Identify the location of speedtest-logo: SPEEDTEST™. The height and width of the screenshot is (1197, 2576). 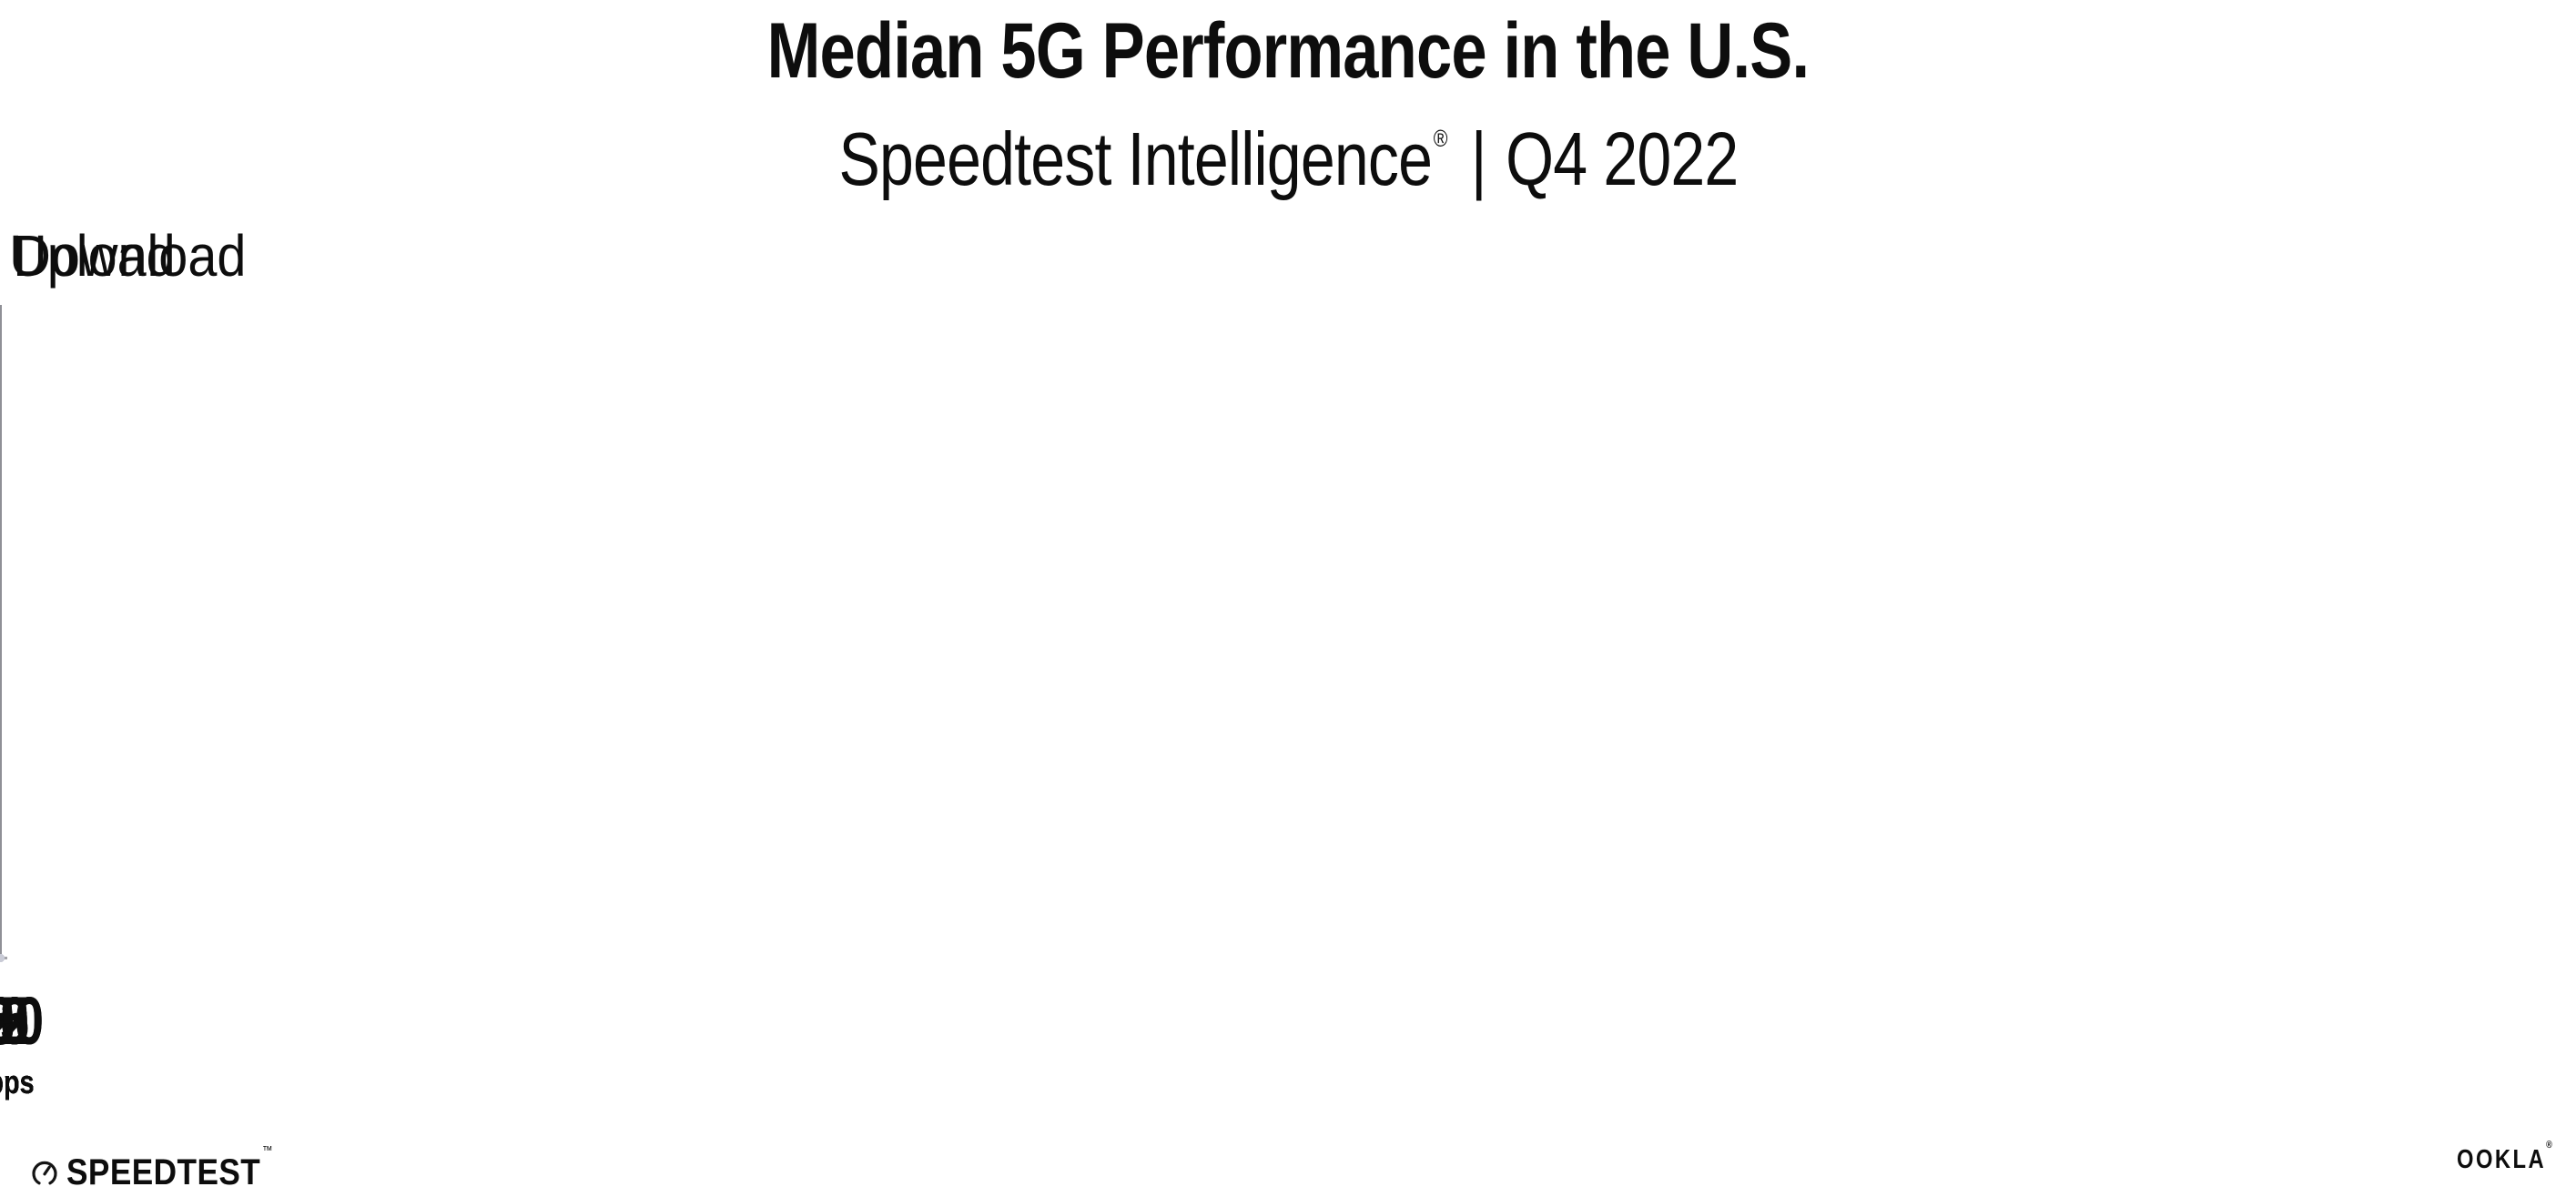
(165, 1168).